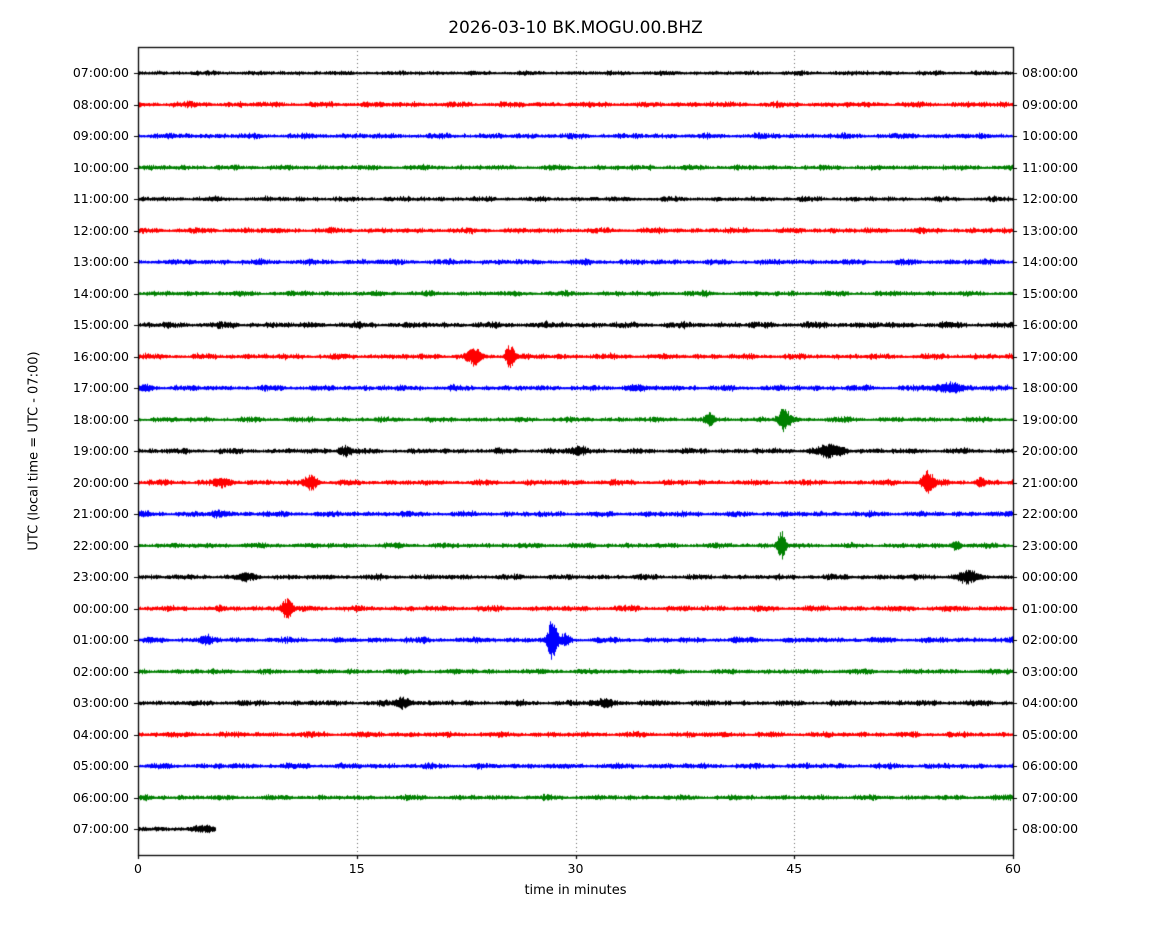  Describe the element at coordinates (100, 104) in the screenshot. I see `left-time-label: 08:00:00` at that location.